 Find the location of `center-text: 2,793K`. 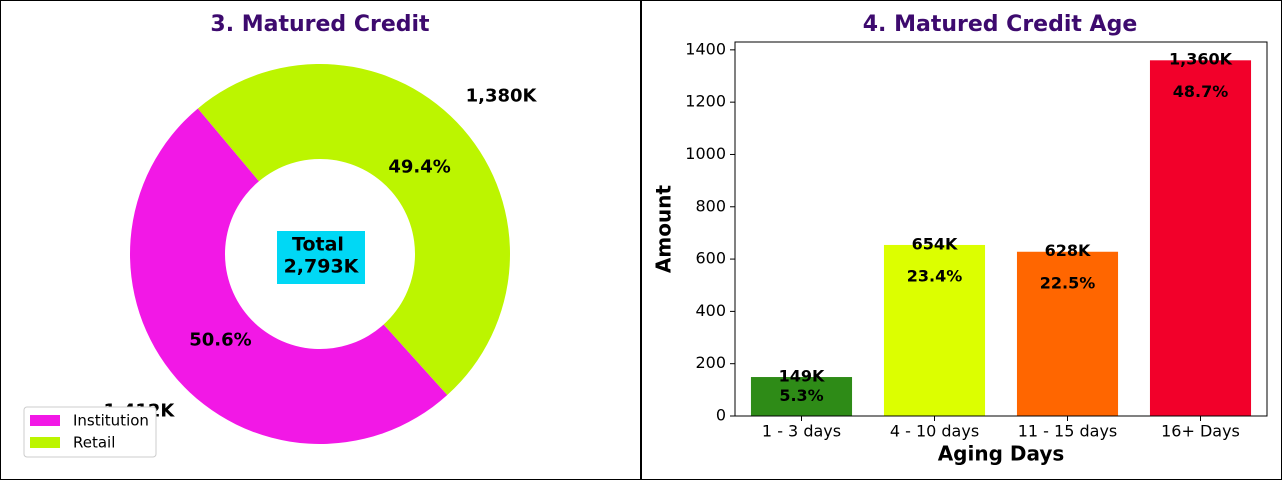

center-text: 2,793K is located at coordinates (322, 267).